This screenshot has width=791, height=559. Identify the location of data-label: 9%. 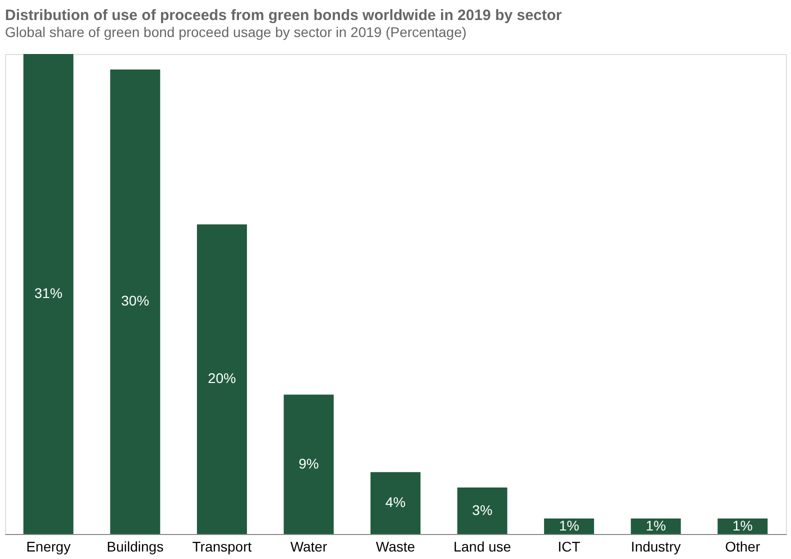
(308, 463).